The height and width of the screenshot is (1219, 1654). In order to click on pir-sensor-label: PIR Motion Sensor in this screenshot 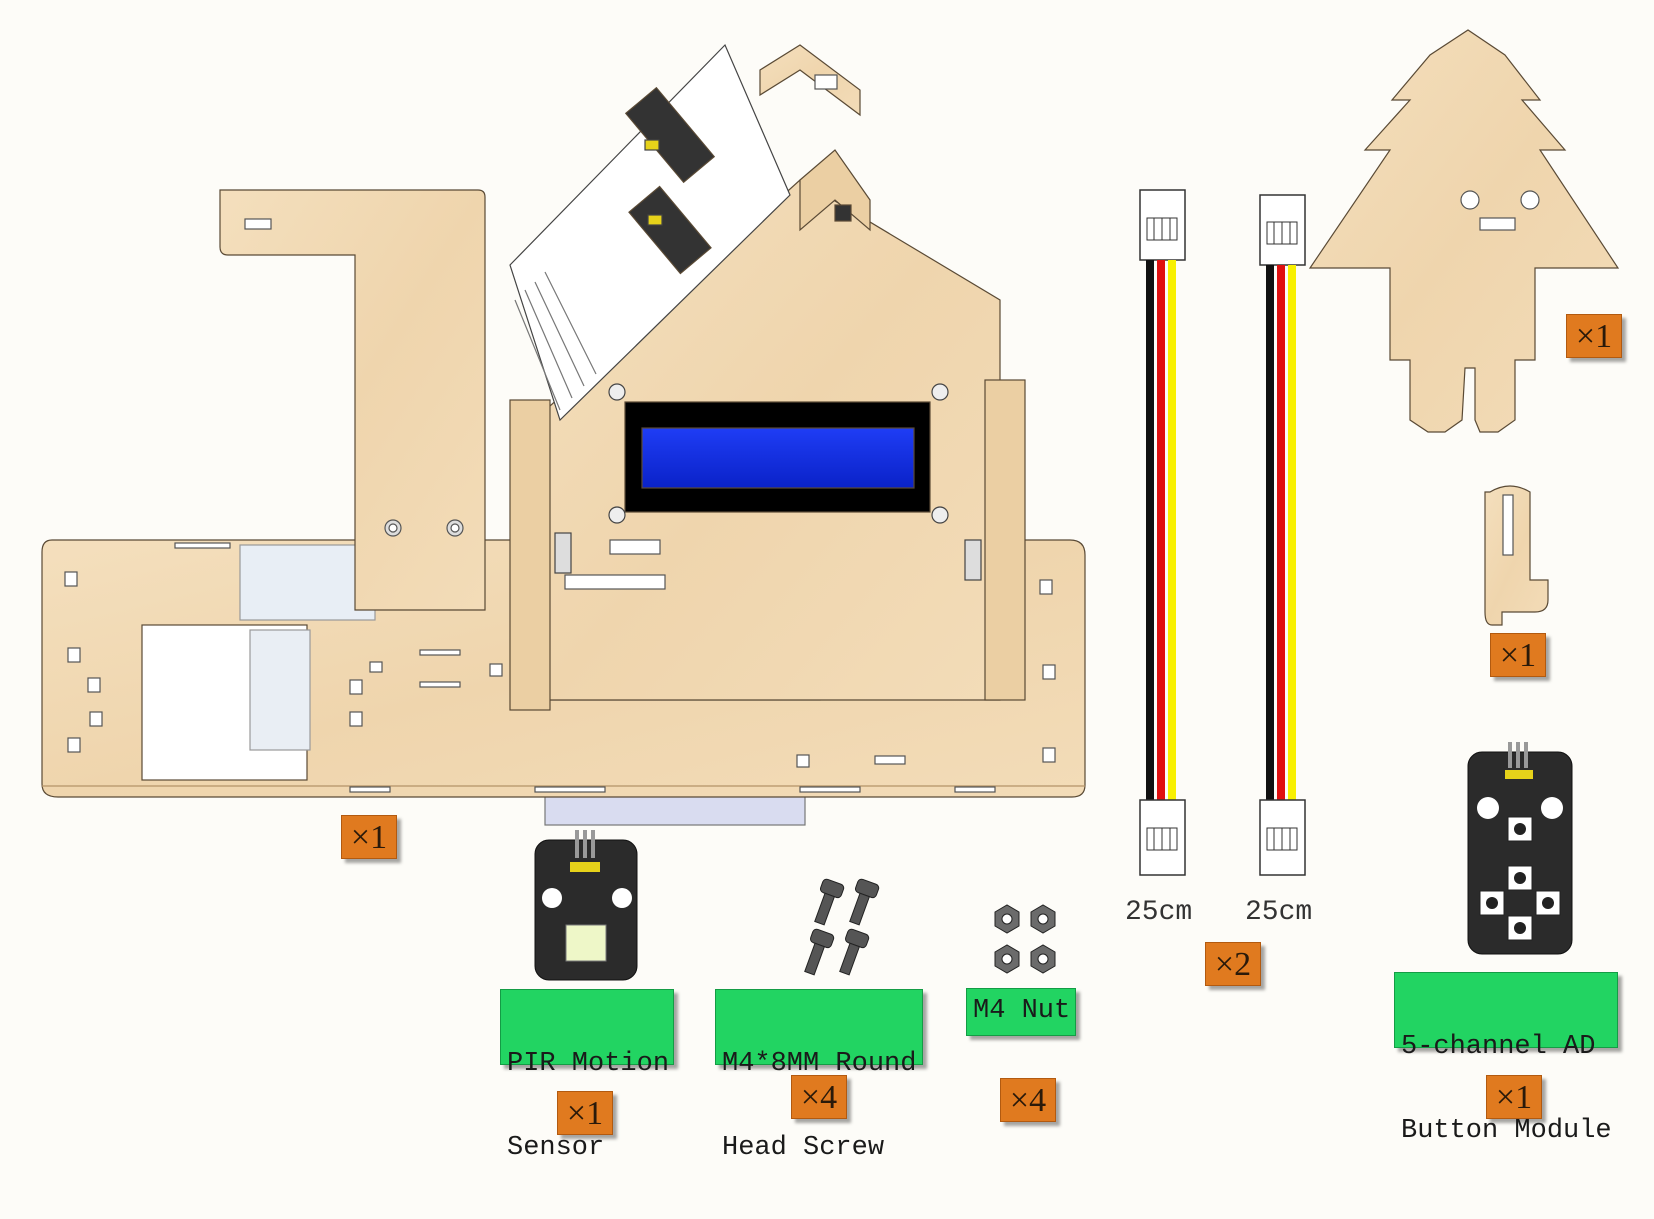, I will do `click(587, 1075)`.